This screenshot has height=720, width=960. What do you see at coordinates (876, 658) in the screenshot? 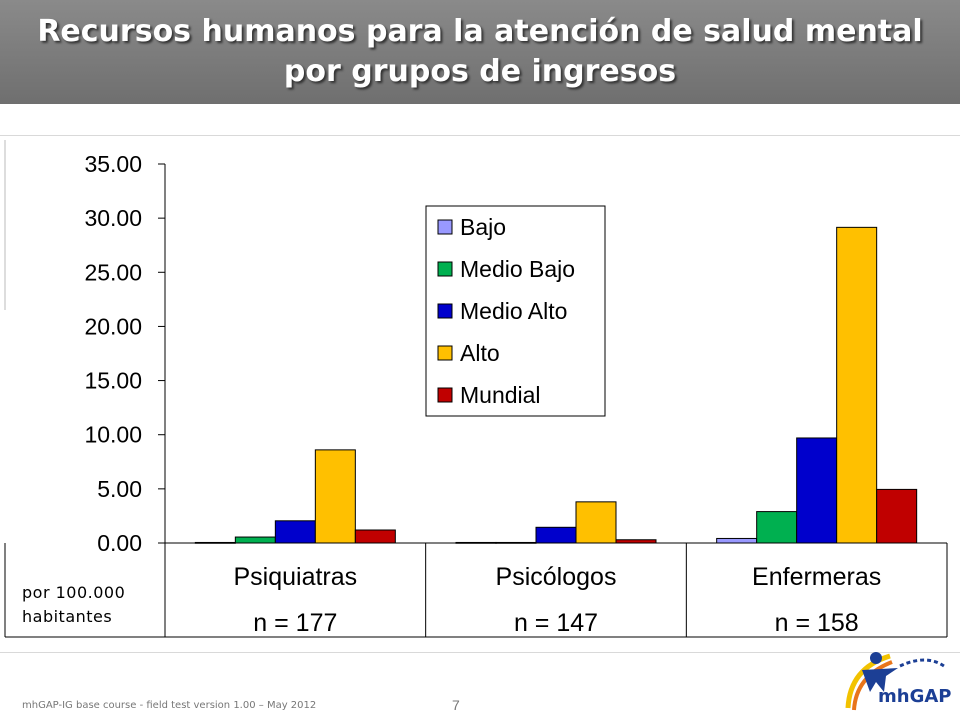
I see `logo-figure-head` at bounding box center [876, 658].